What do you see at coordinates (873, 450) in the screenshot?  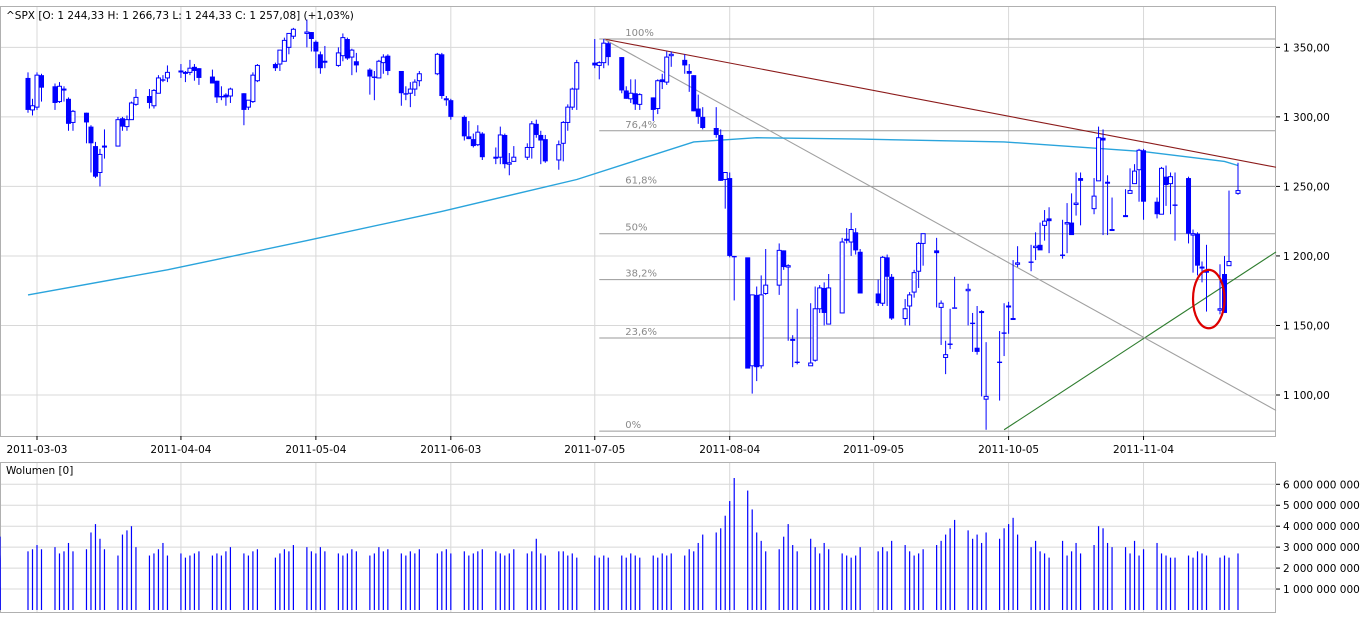 I see `date-tick-label: 2011-09-05` at bounding box center [873, 450].